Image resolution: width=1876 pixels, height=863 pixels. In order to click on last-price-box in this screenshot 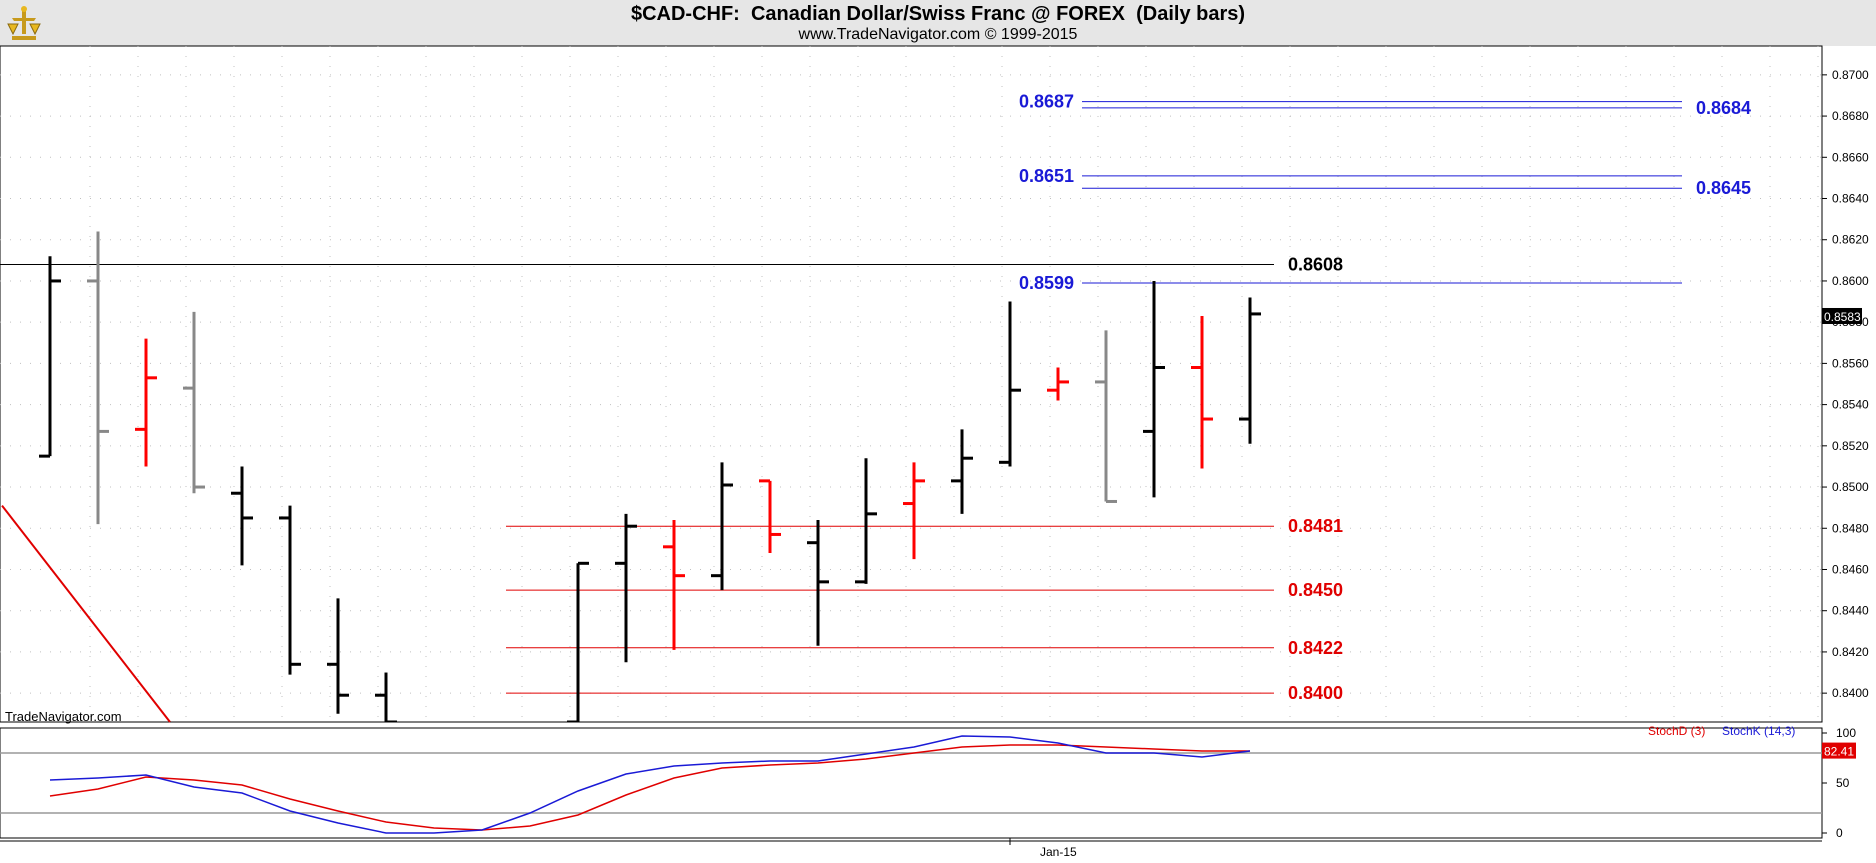, I will do `click(1842, 315)`.